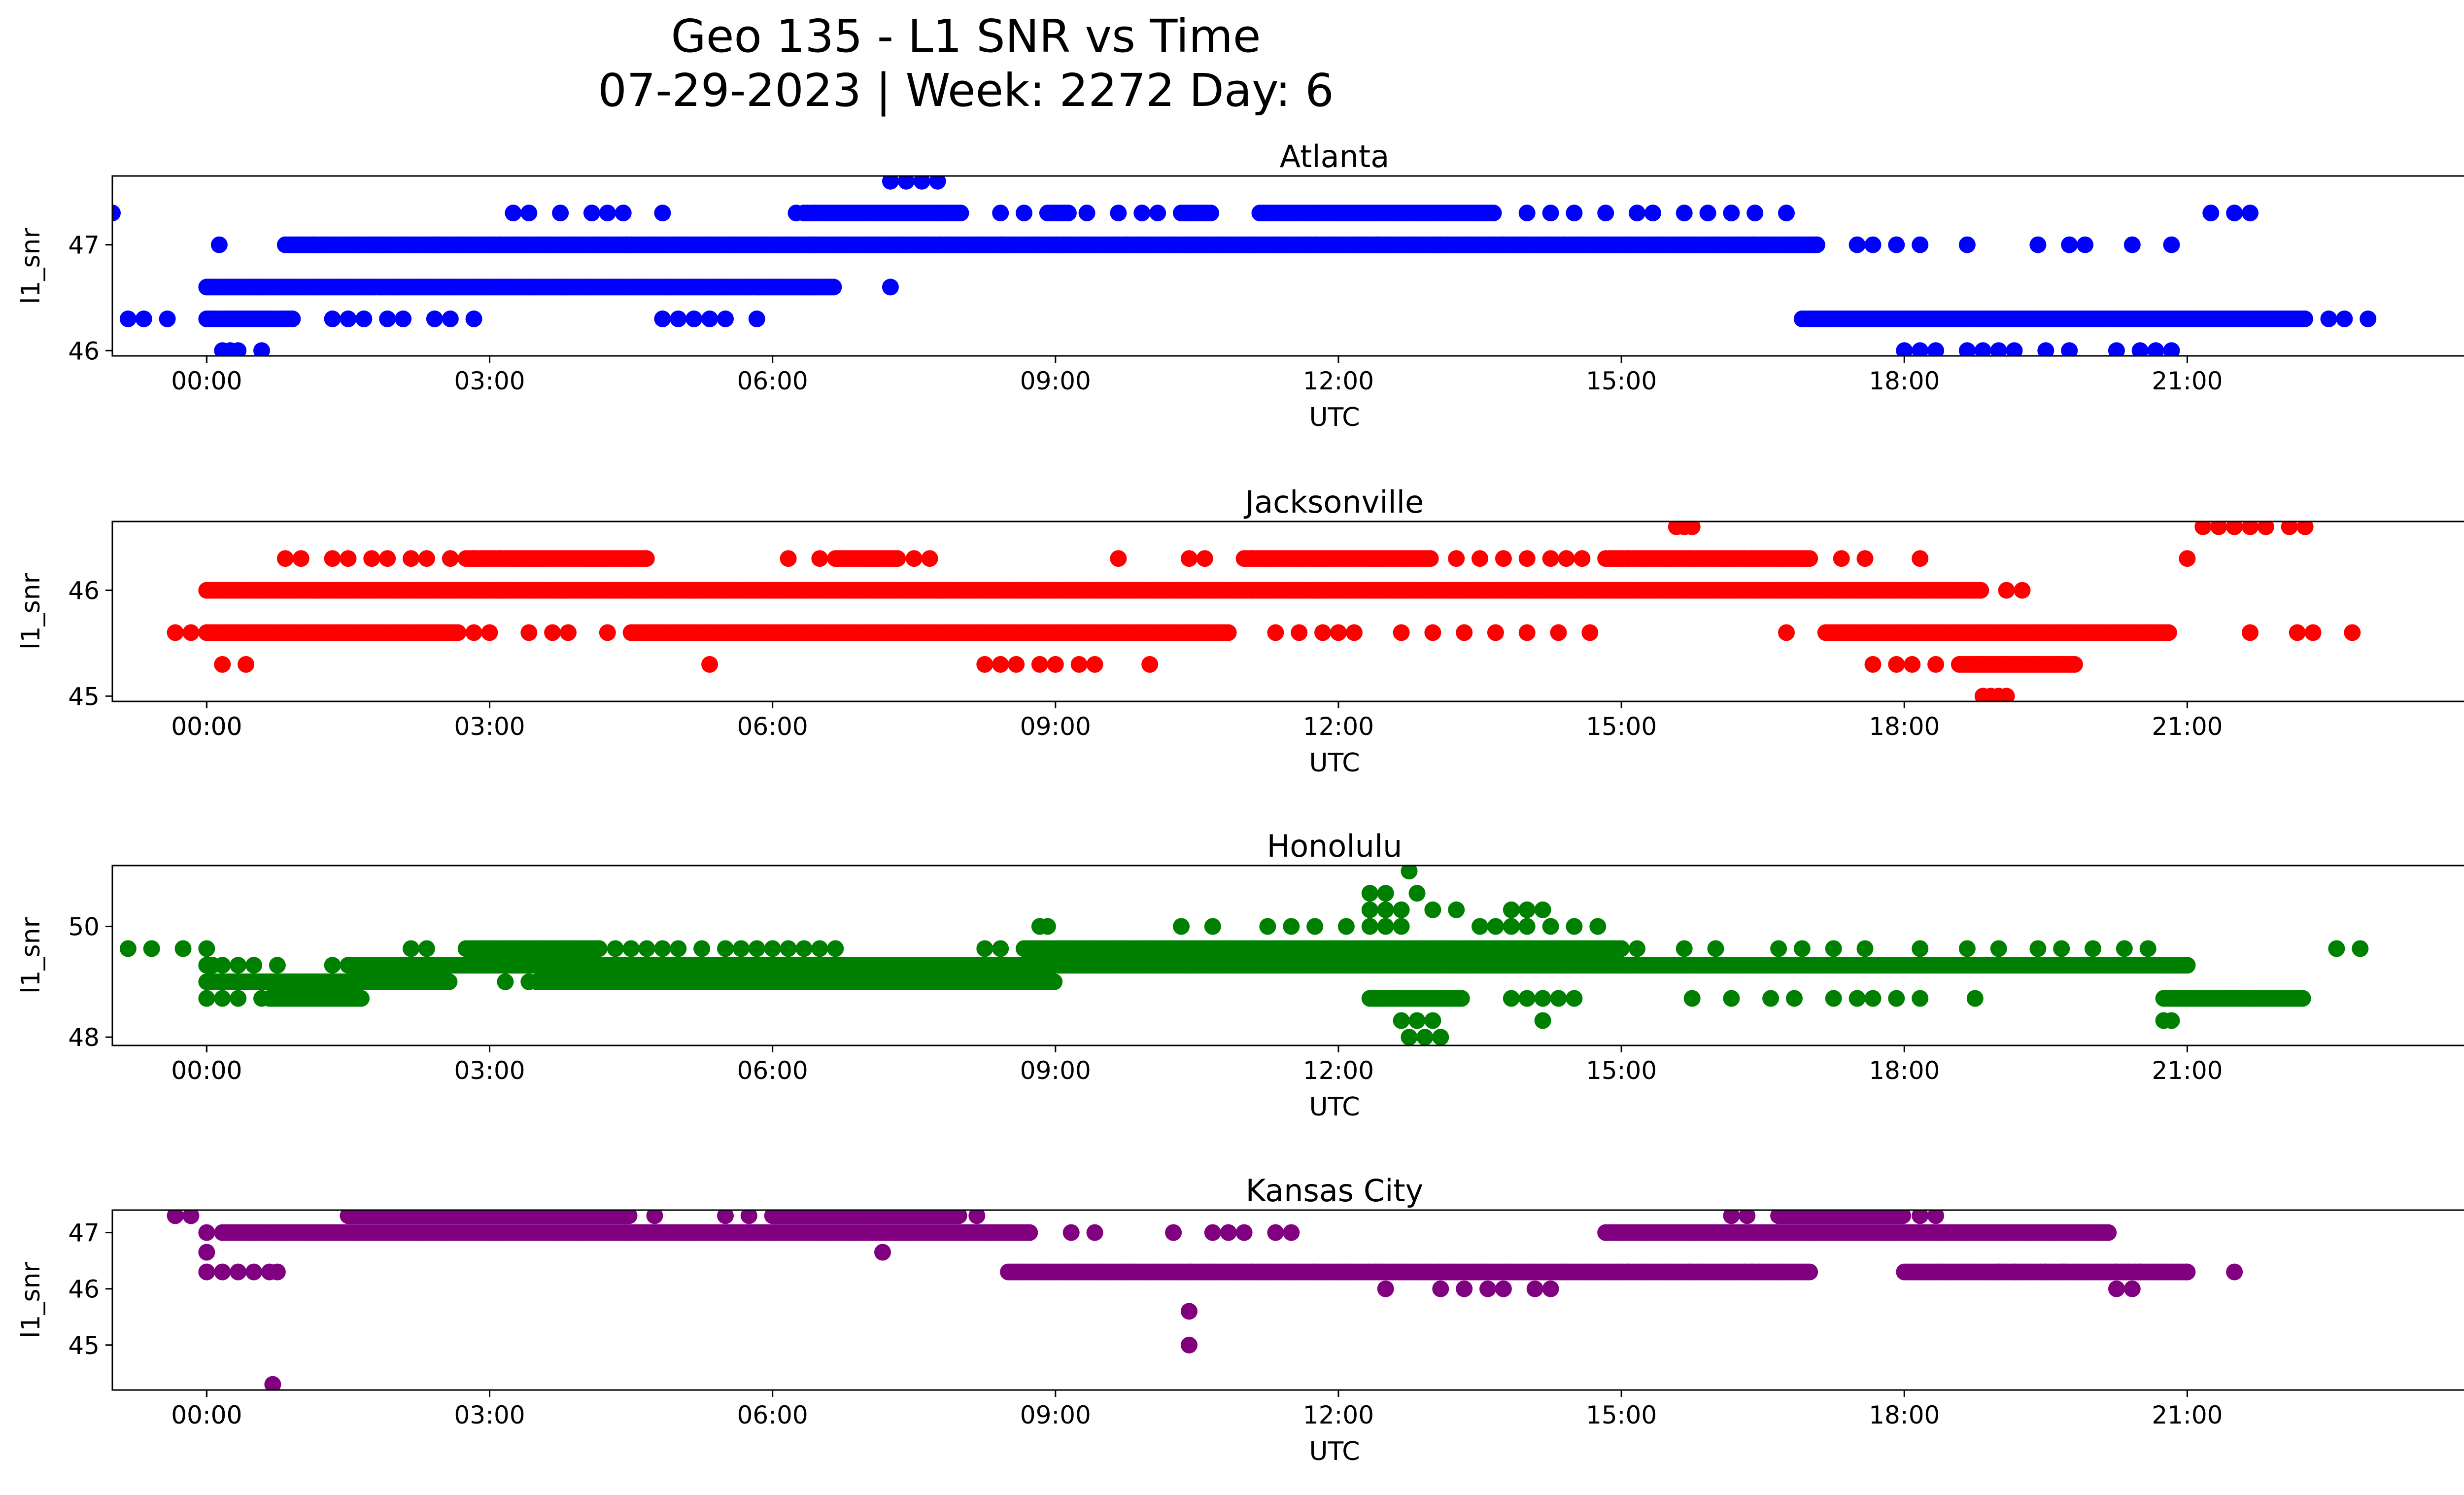 The width and height of the screenshot is (2464, 1495). What do you see at coordinates (2187, 1070) in the screenshot?
I see `x-tick-label: 21:00` at bounding box center [2187, 1070].